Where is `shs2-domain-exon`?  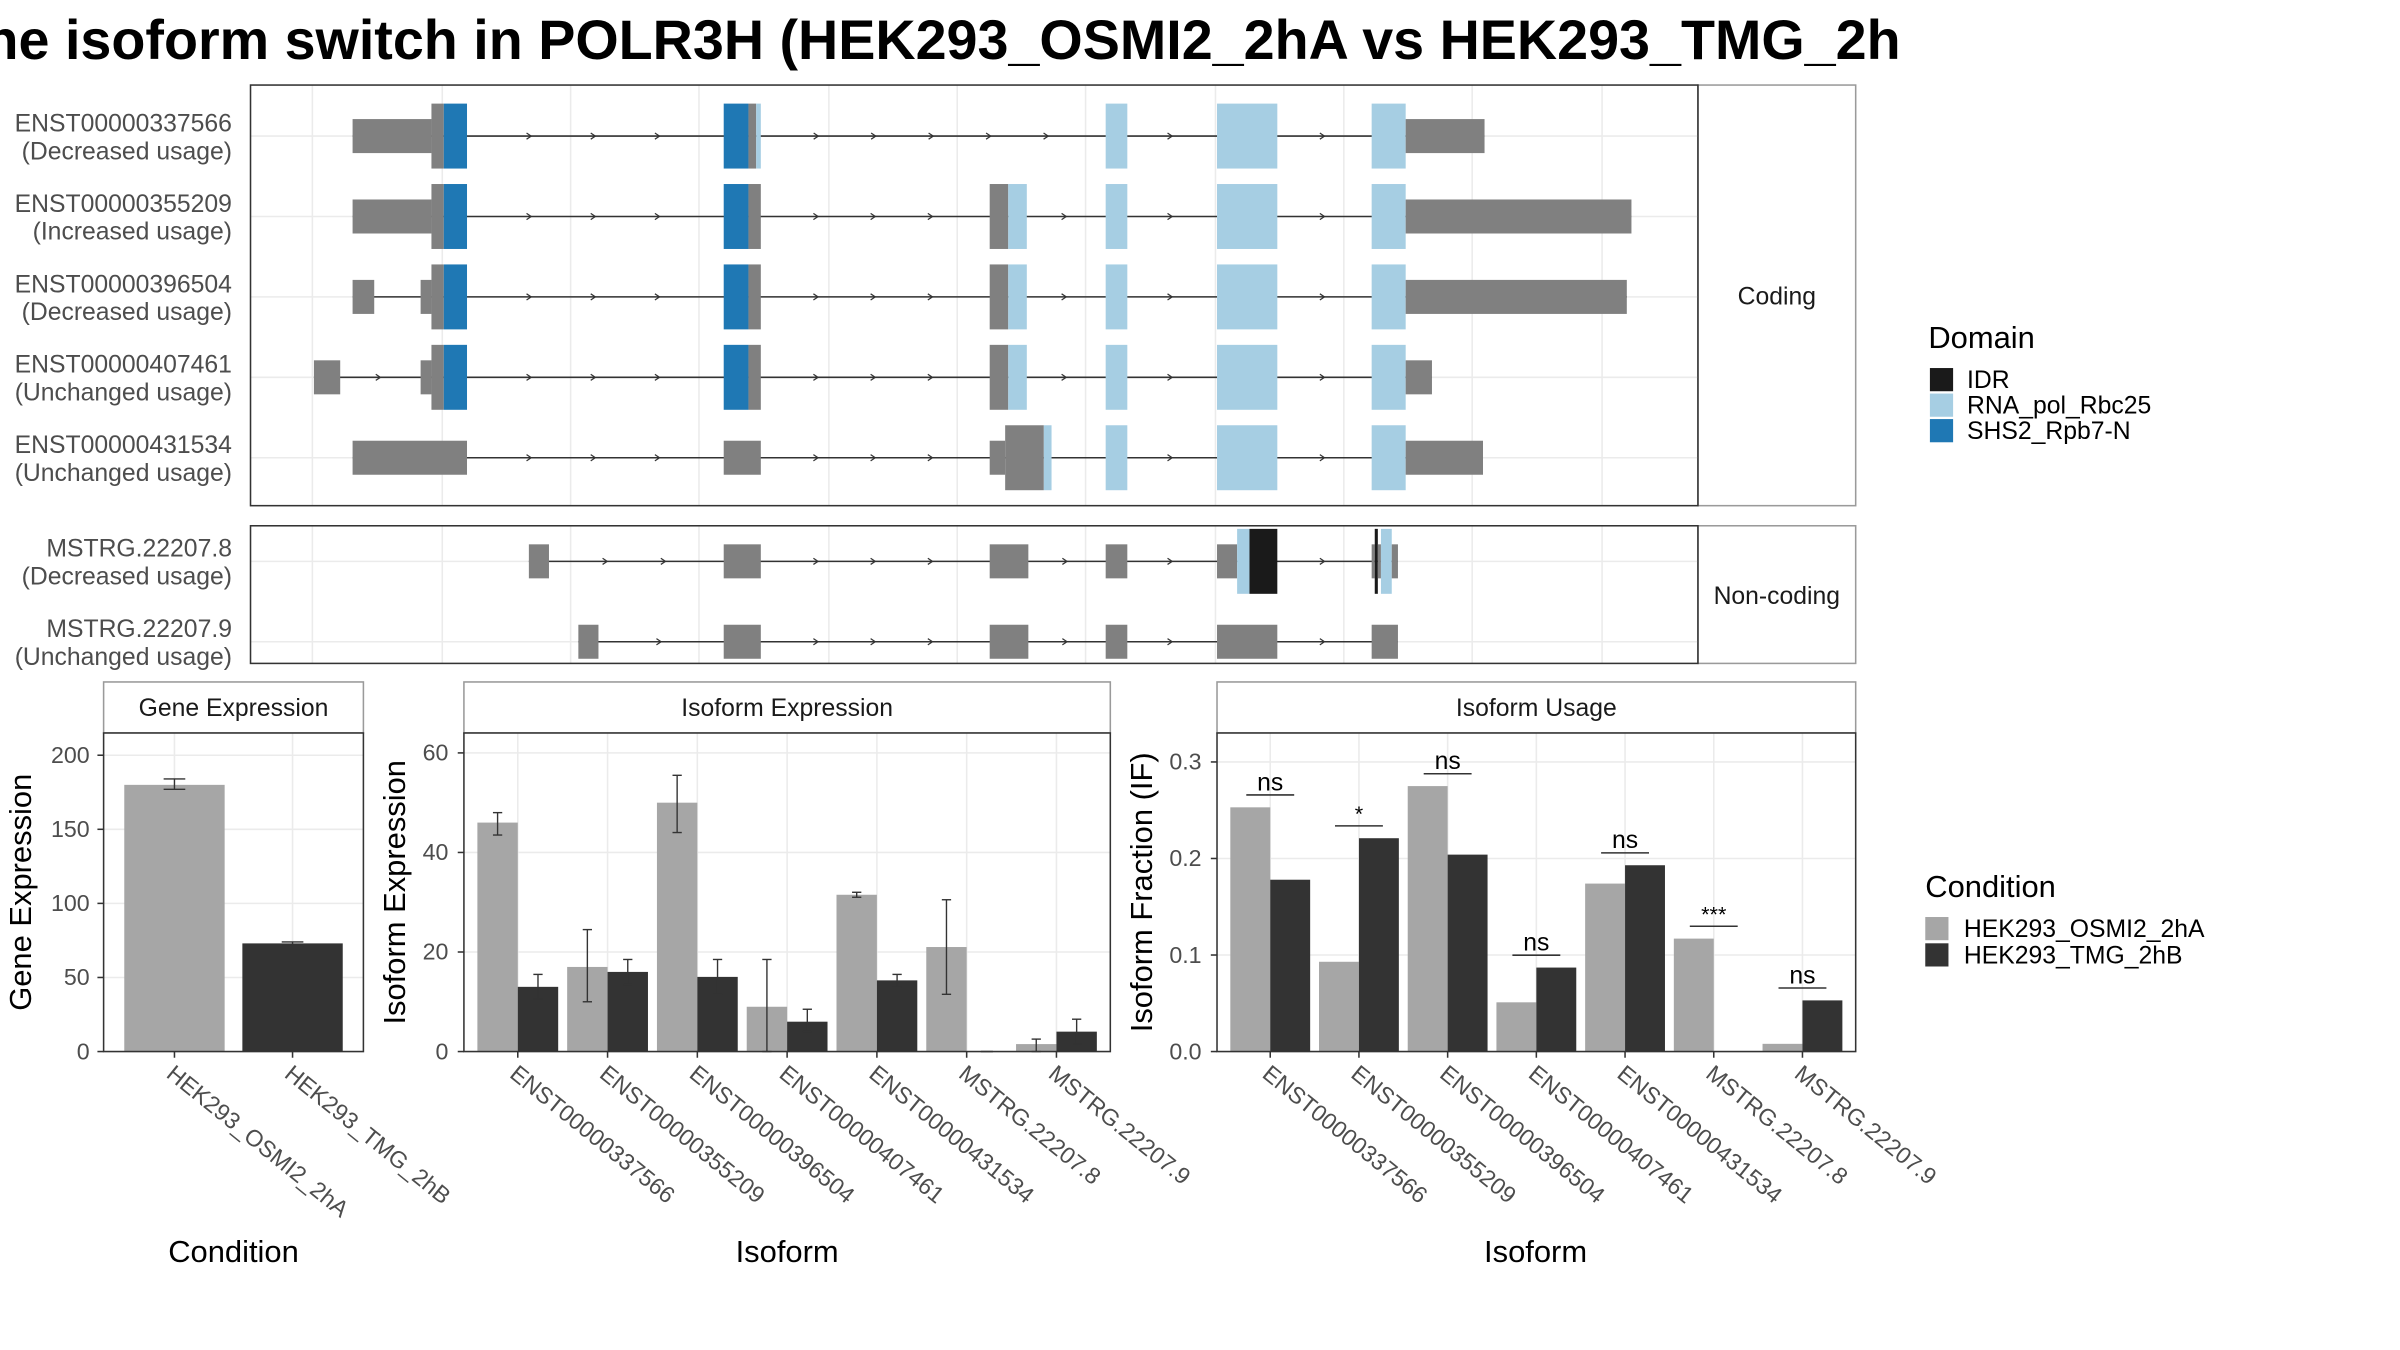
shs2-domain-exon is located at coordinates (736, 377).